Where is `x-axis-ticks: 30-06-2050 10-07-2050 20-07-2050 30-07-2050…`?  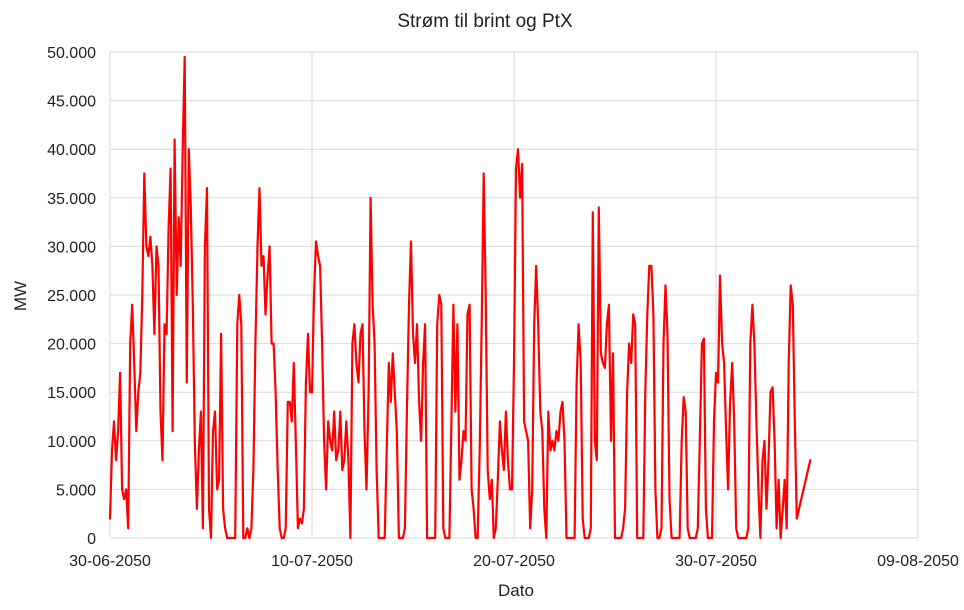 x-axis-ticks: 30-06-2050 10-07-2050 20-07-2050 30-07-2050… is located at coordinates (514, 561).